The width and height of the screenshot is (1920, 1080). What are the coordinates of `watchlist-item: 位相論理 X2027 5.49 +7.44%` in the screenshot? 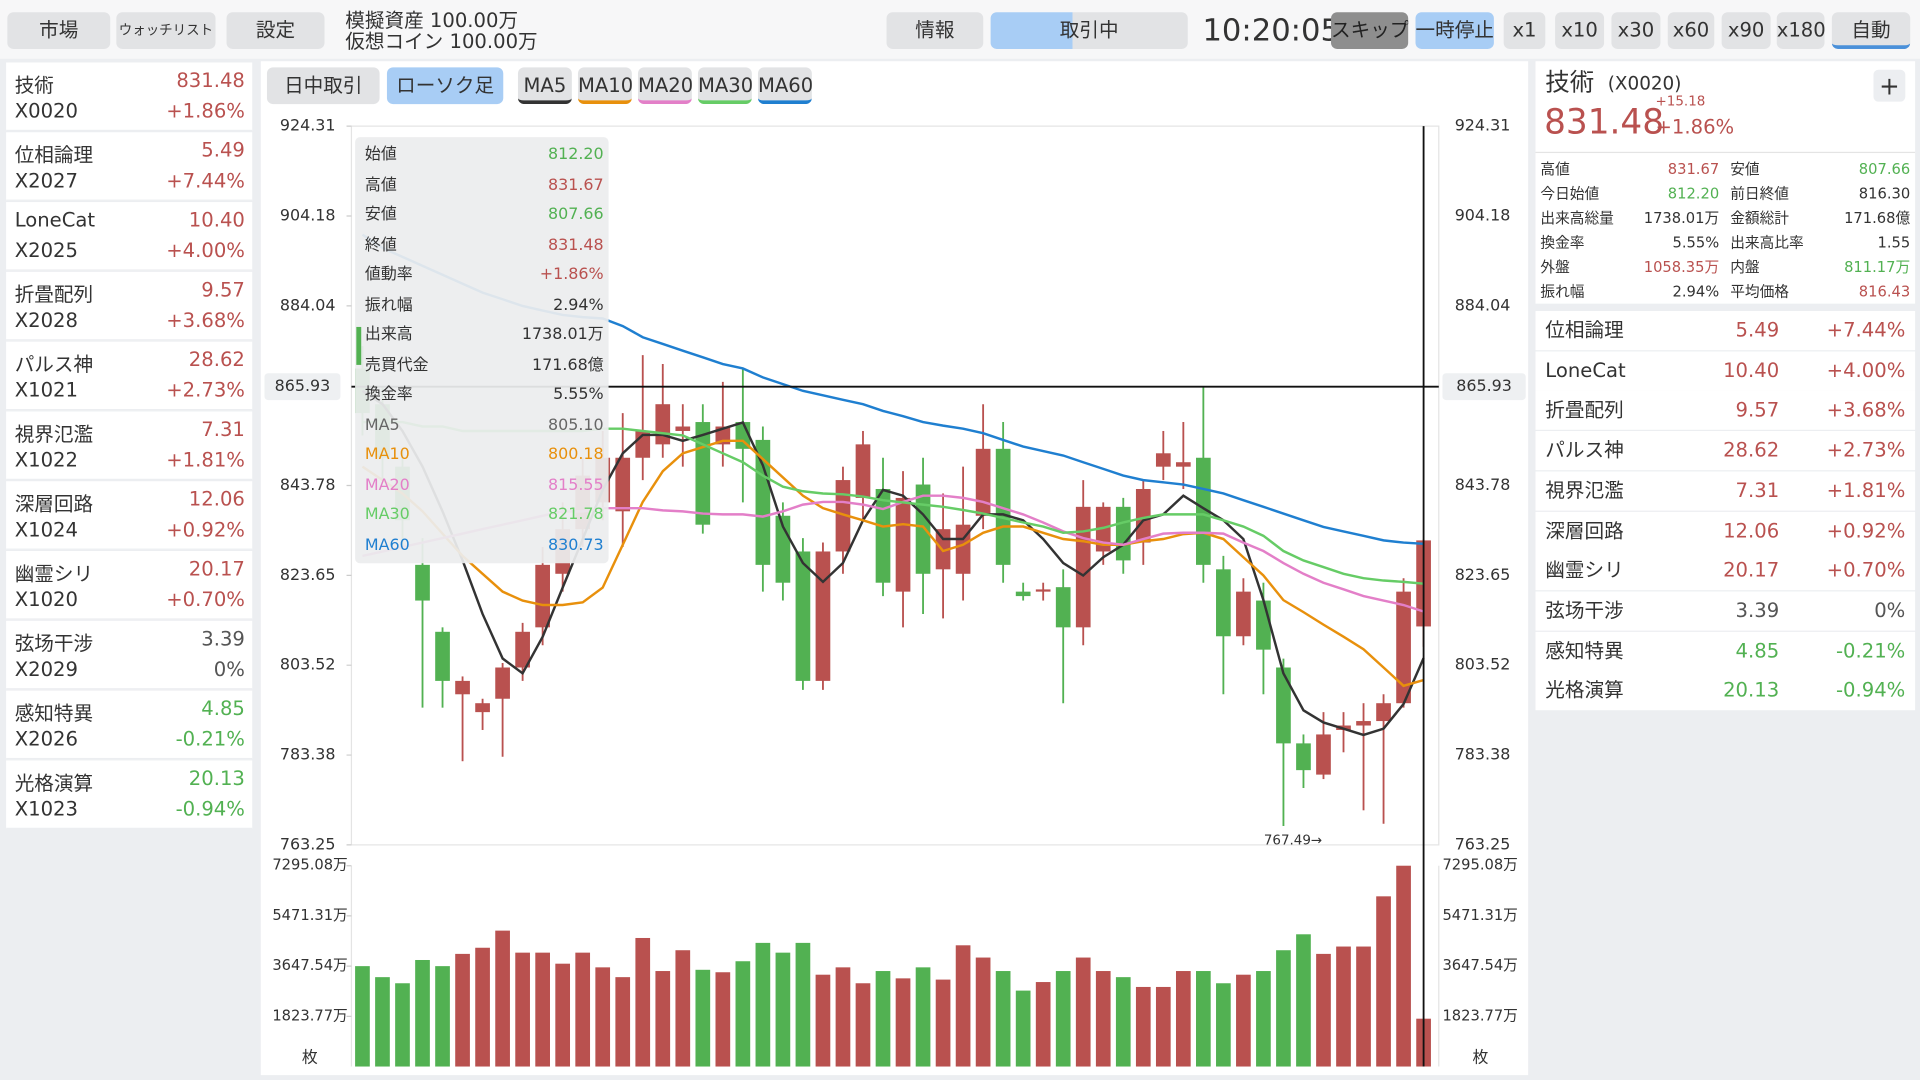 It's located at (129, 166).